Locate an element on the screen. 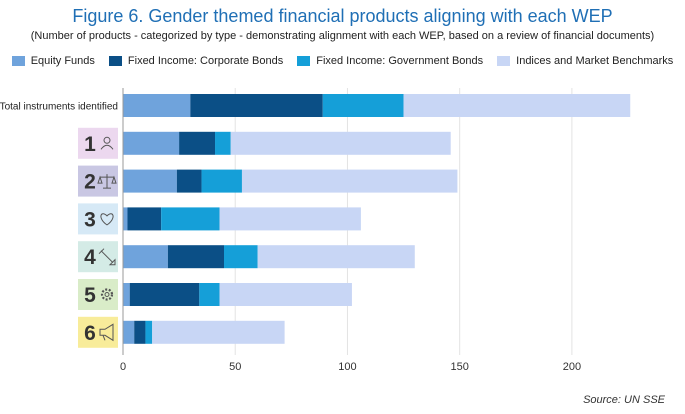 This screenshot has width=685, height=414. legend-label-equity-funds: Equity Funds is located at coordinates (62, 61).